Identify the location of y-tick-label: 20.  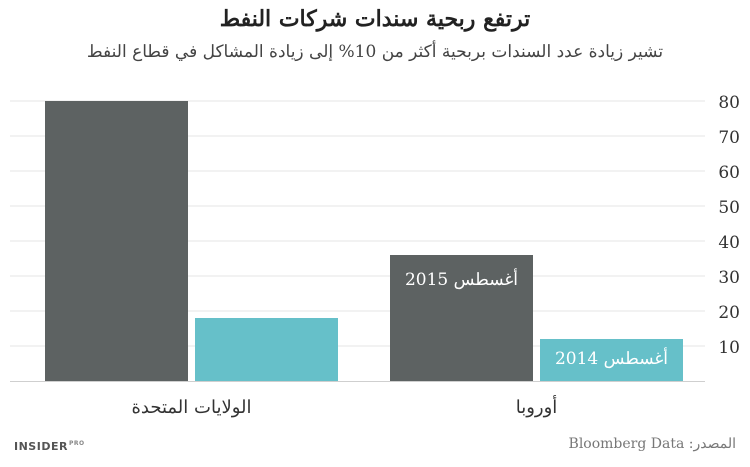
(729, 313).